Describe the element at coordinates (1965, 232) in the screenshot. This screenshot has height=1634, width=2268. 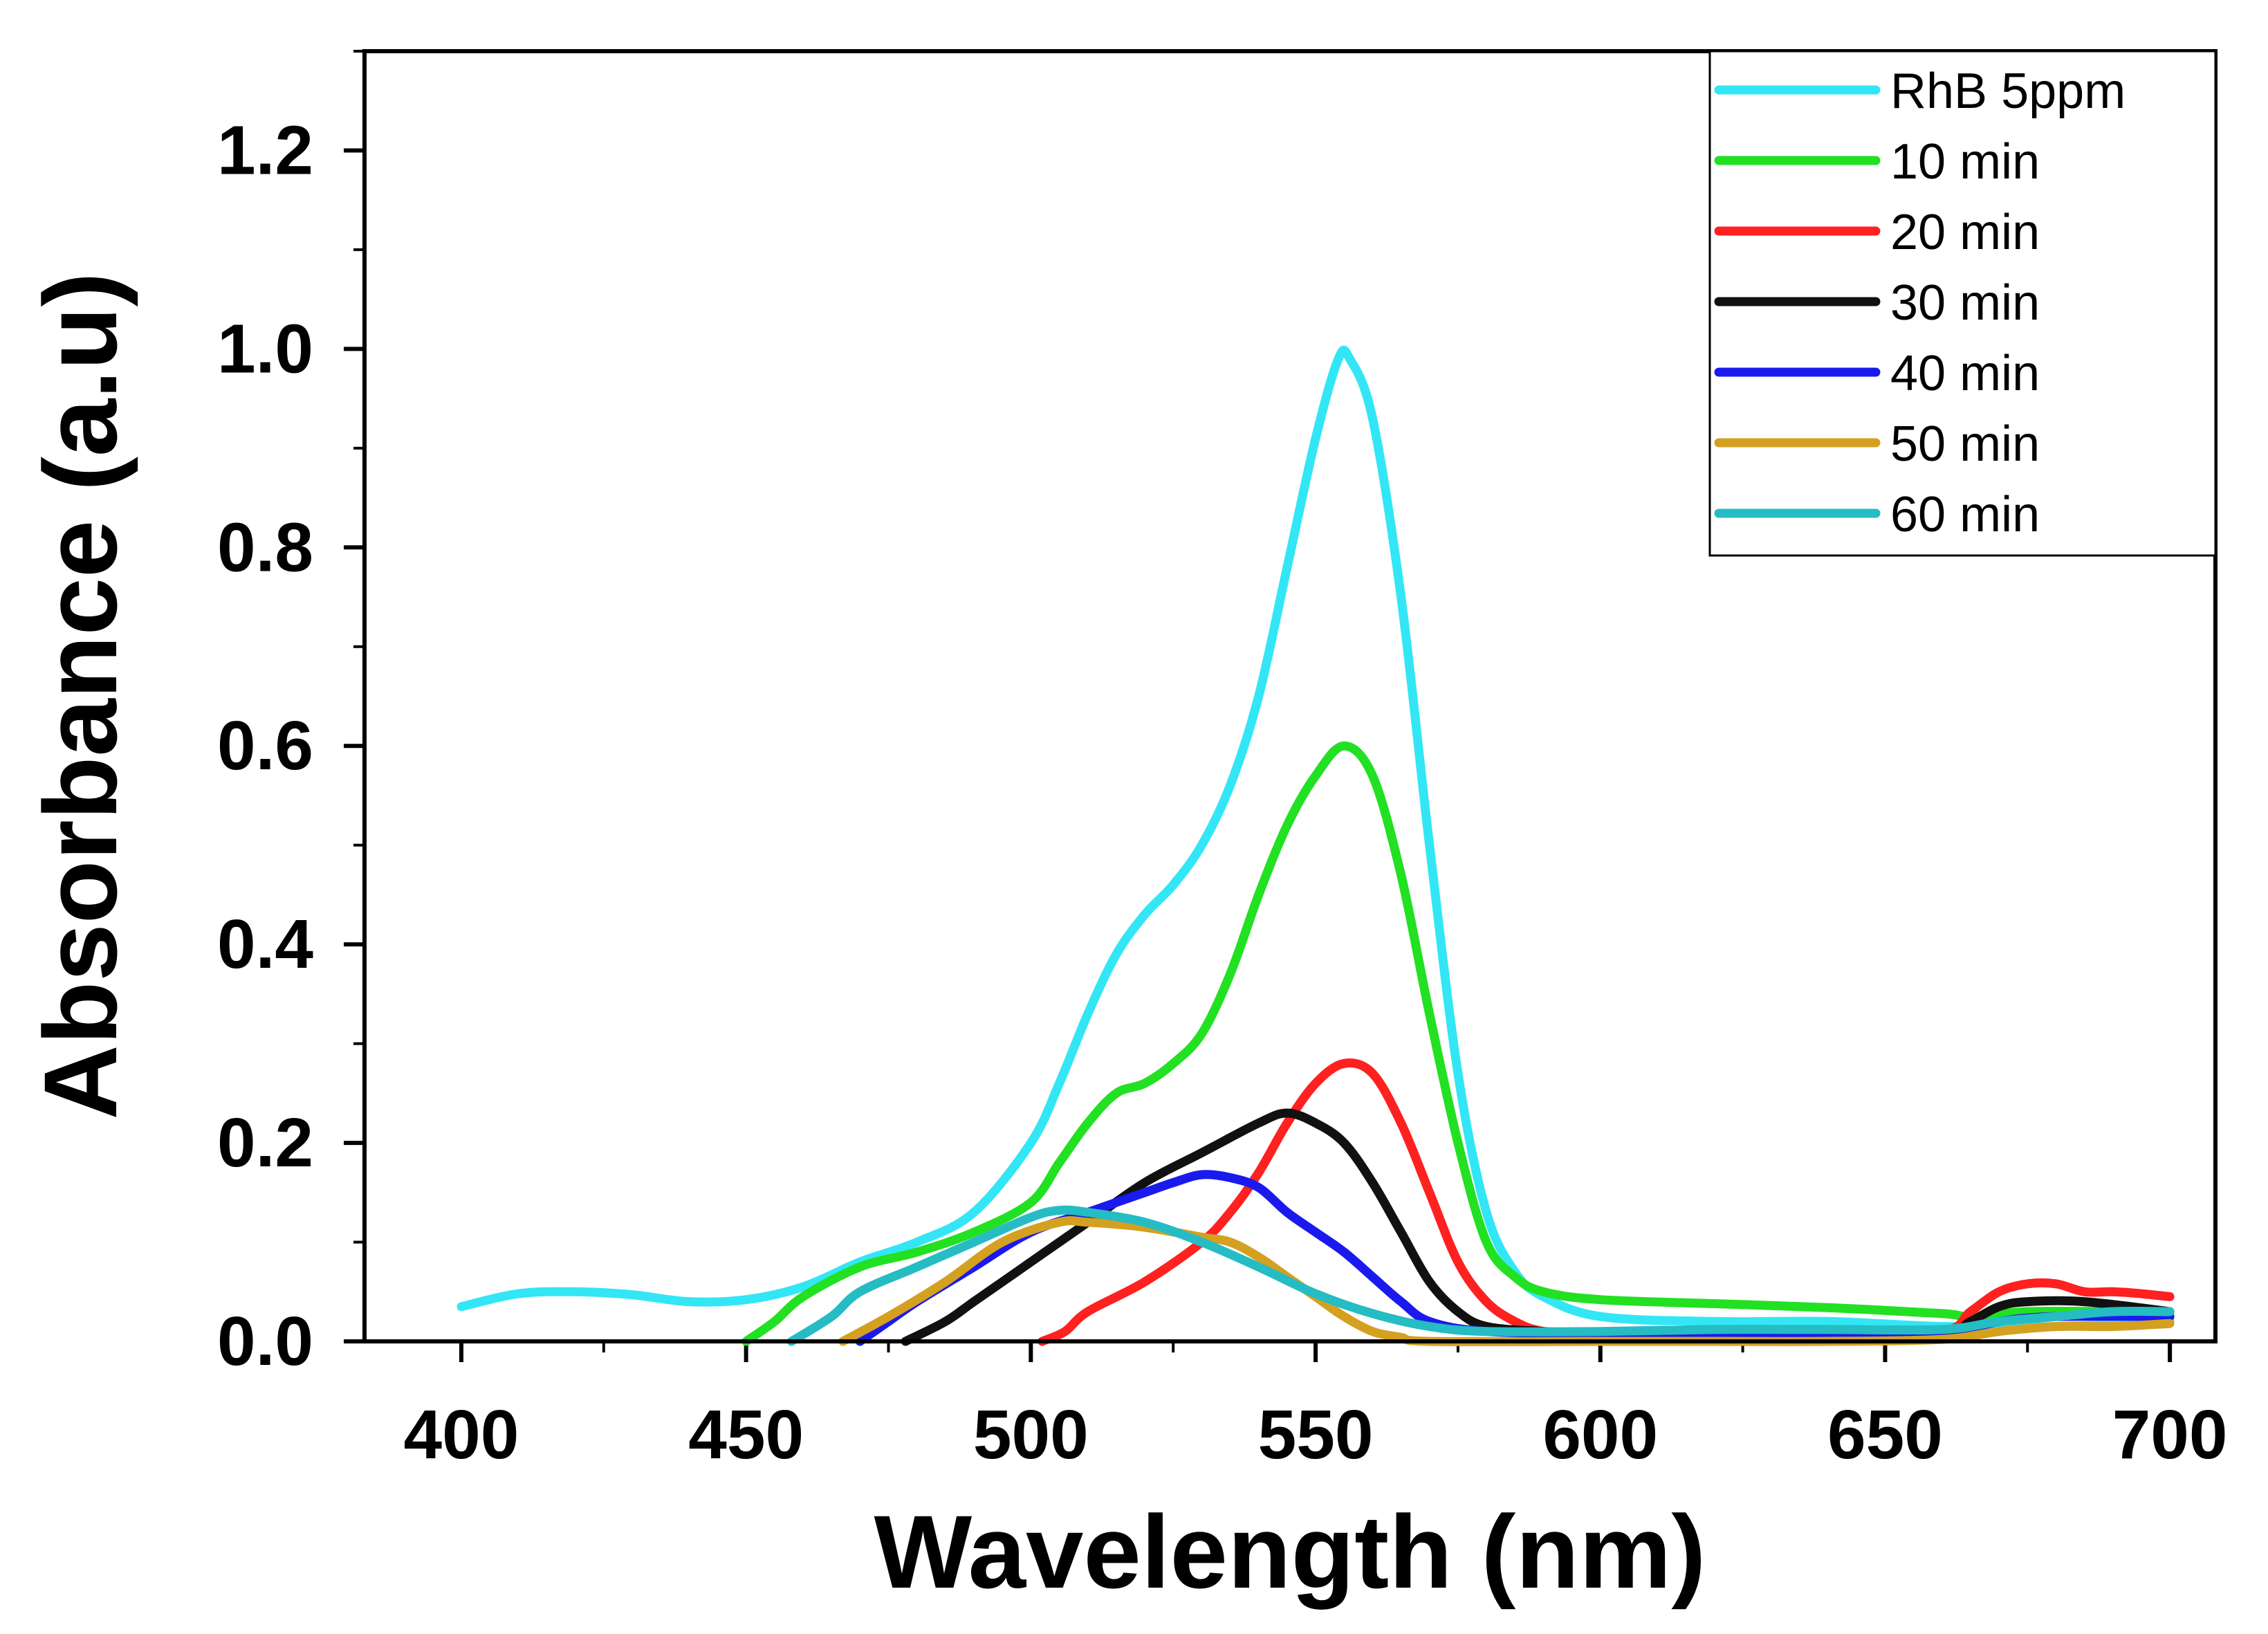
I see `legend-label-2: 20 min` at that location.